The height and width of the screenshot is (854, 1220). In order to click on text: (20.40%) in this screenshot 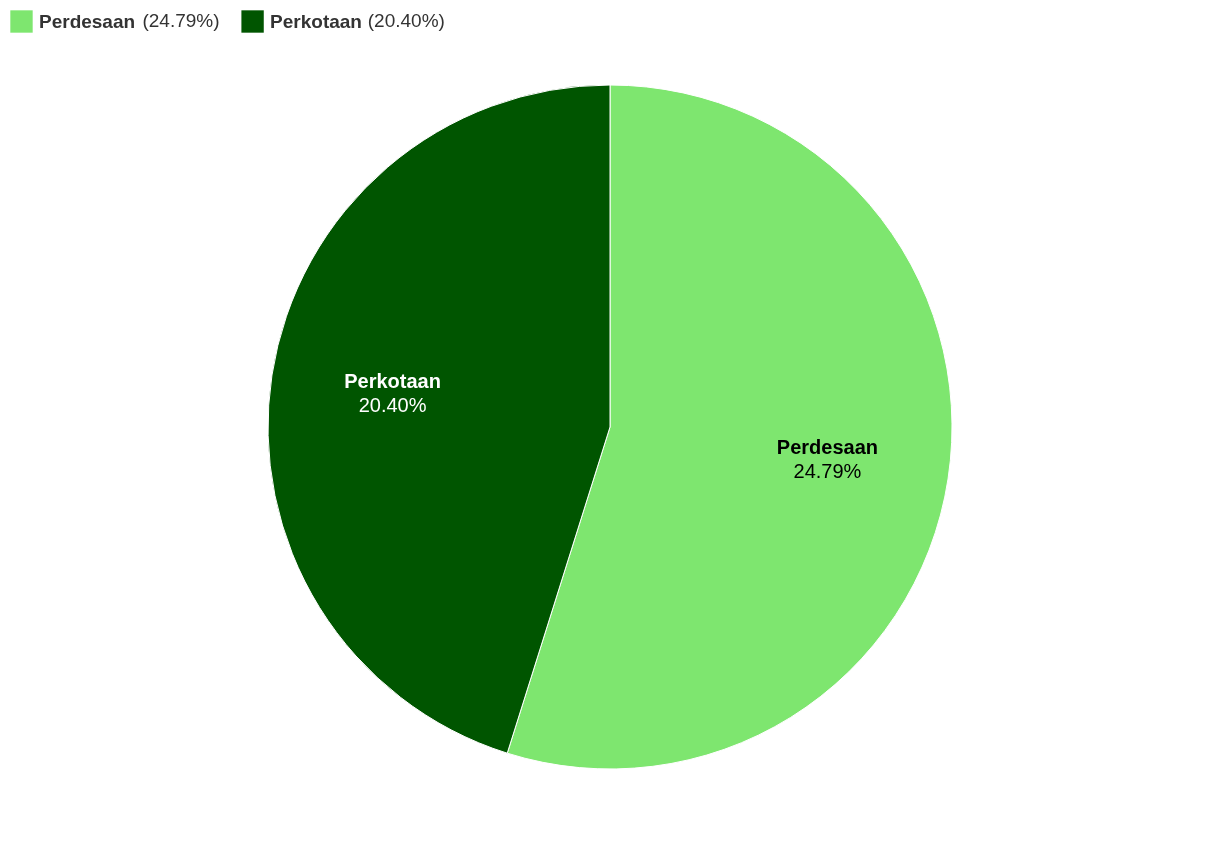, I will do `click(406, 21)`.